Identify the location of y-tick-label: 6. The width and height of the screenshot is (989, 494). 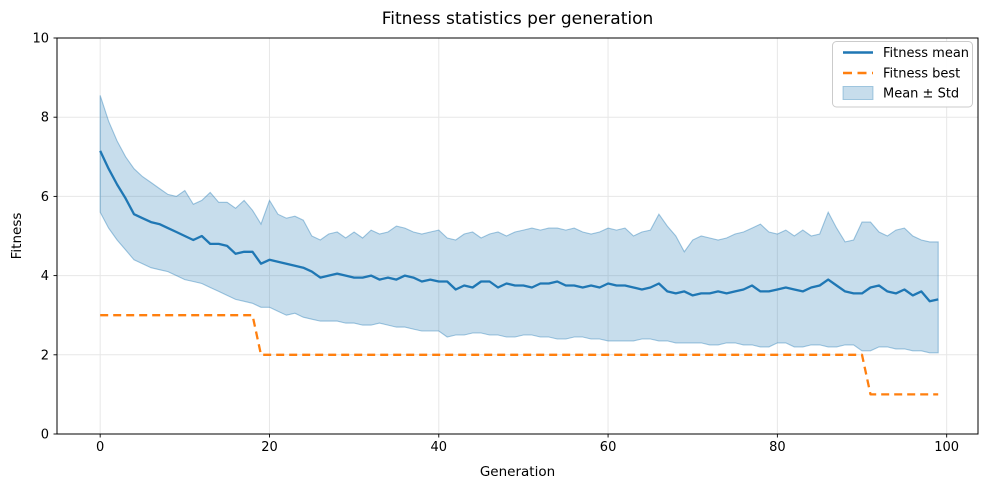
(45, 197).